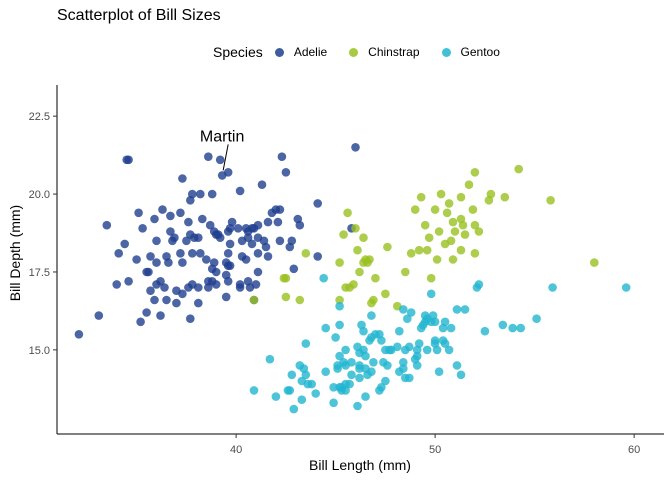  What do you see at coordinates (39, 195) in the screenshot?
I see `y-tick-label: 20.0` at bounding box center [39, 195].